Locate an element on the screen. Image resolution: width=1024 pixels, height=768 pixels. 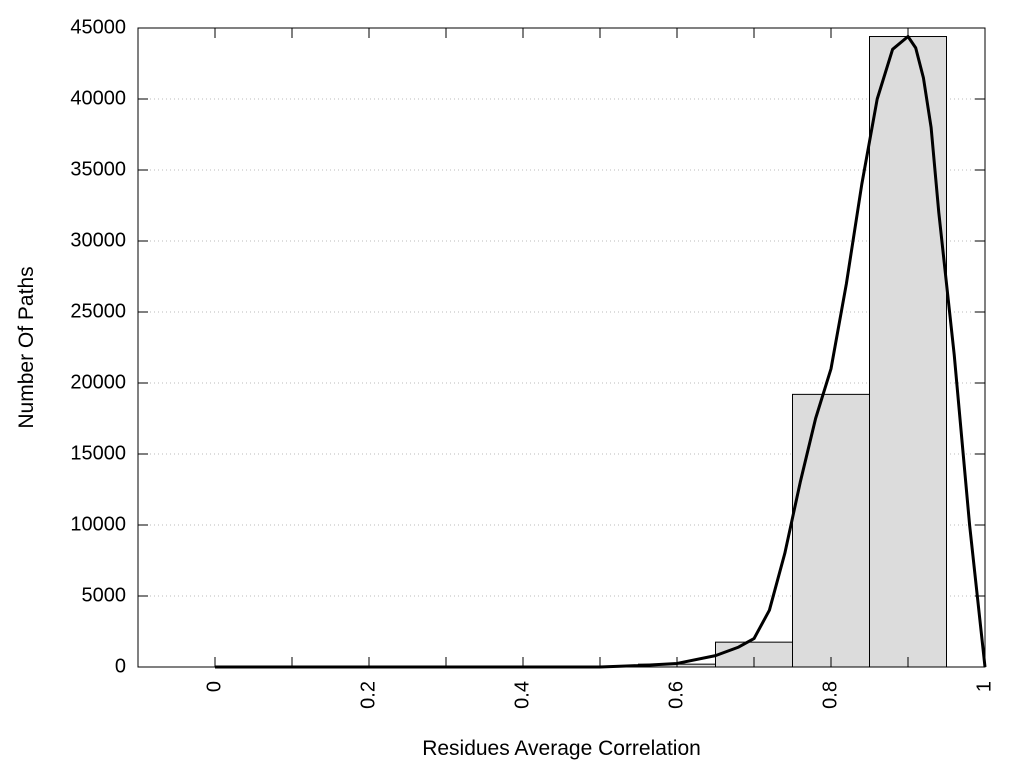
y-tick-label: 35000 is located at coordinates (98, 169).